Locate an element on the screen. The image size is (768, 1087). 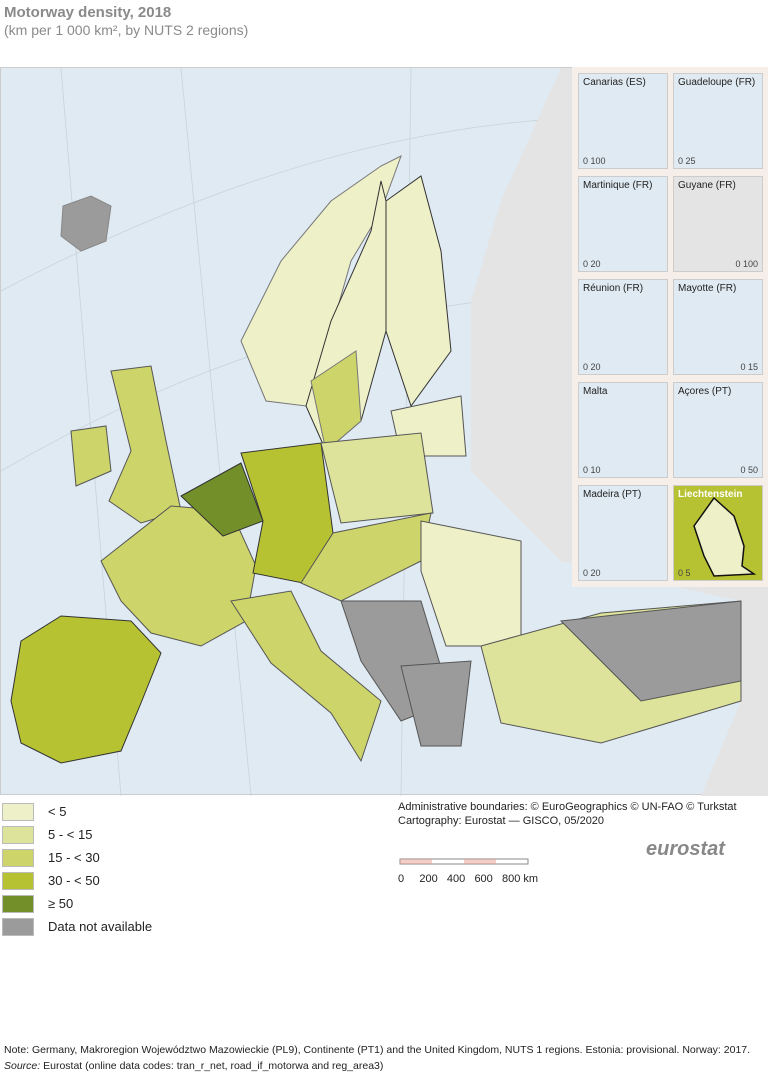
legend-item: Data not available is located at coordinates (77, 926).